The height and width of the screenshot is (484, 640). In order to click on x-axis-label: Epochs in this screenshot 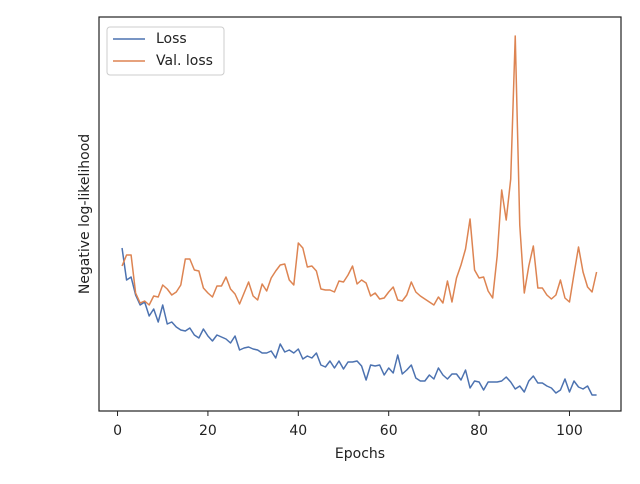, I will do `click(360, 454)`.